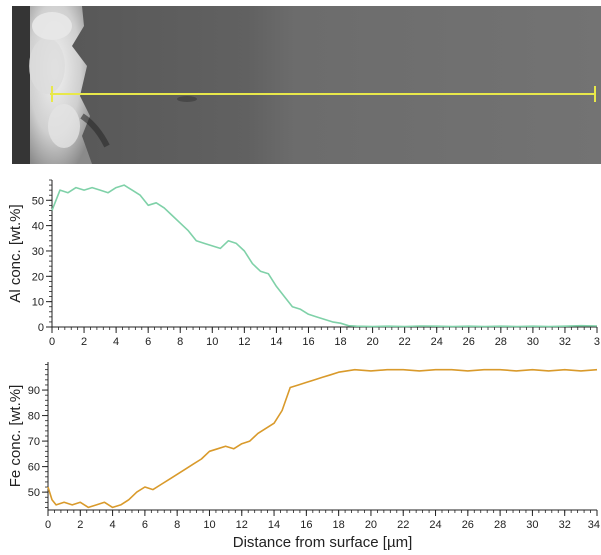 The image size is (601, 555). Describe the element at coordinates (597, 342) in the screenshot. I see `x-tick-label: 3` at that location.